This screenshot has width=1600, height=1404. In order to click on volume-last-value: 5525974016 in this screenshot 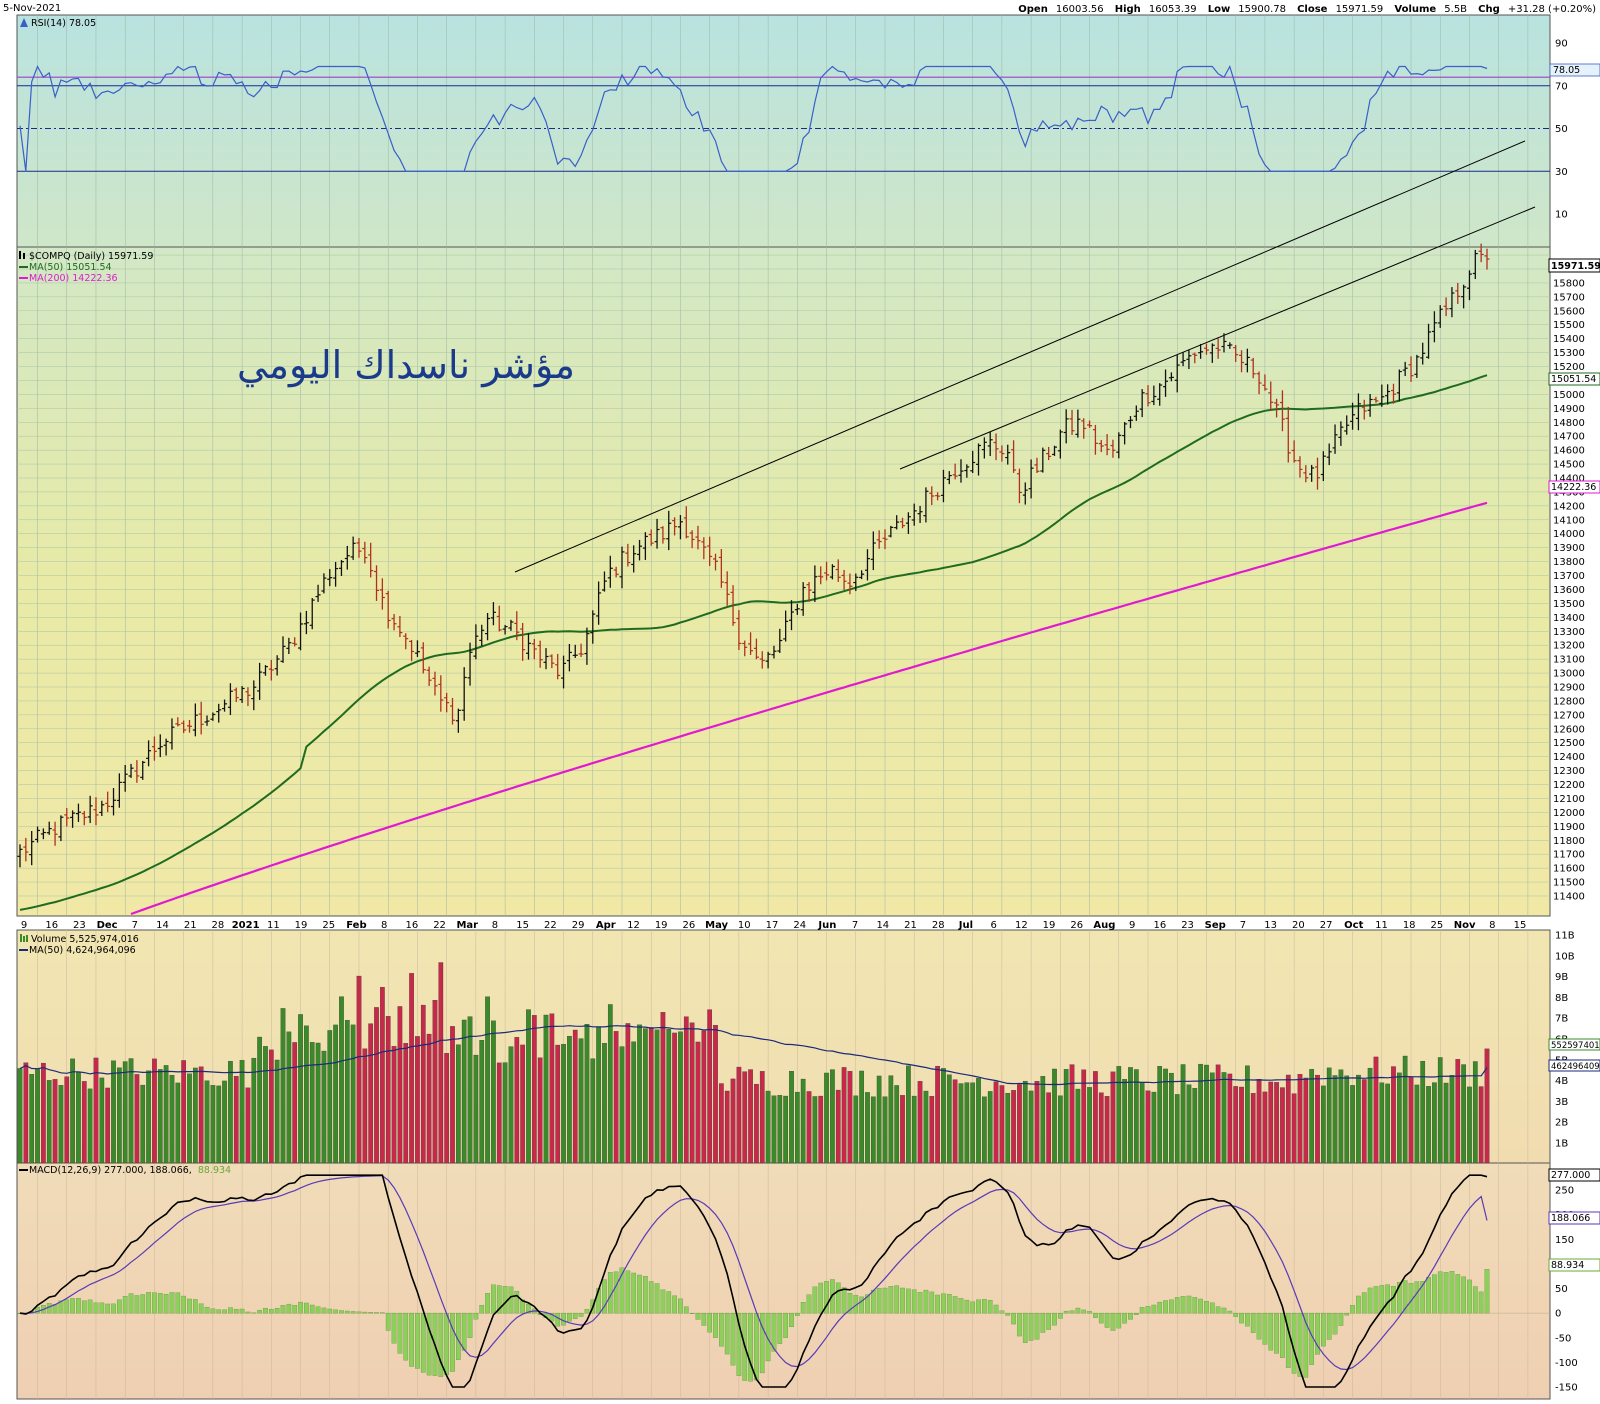, I will do `click(1575, 1046)`.